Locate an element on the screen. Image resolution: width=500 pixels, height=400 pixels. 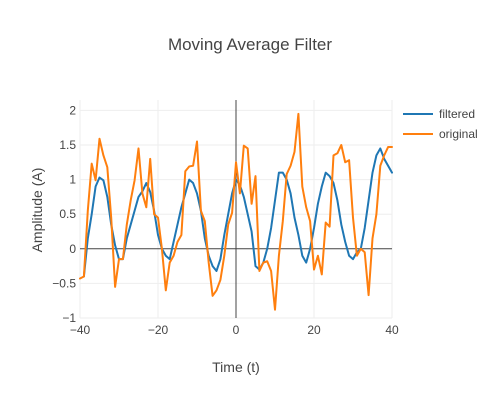
legend-item-original: original is located at coordinates (440, 134).